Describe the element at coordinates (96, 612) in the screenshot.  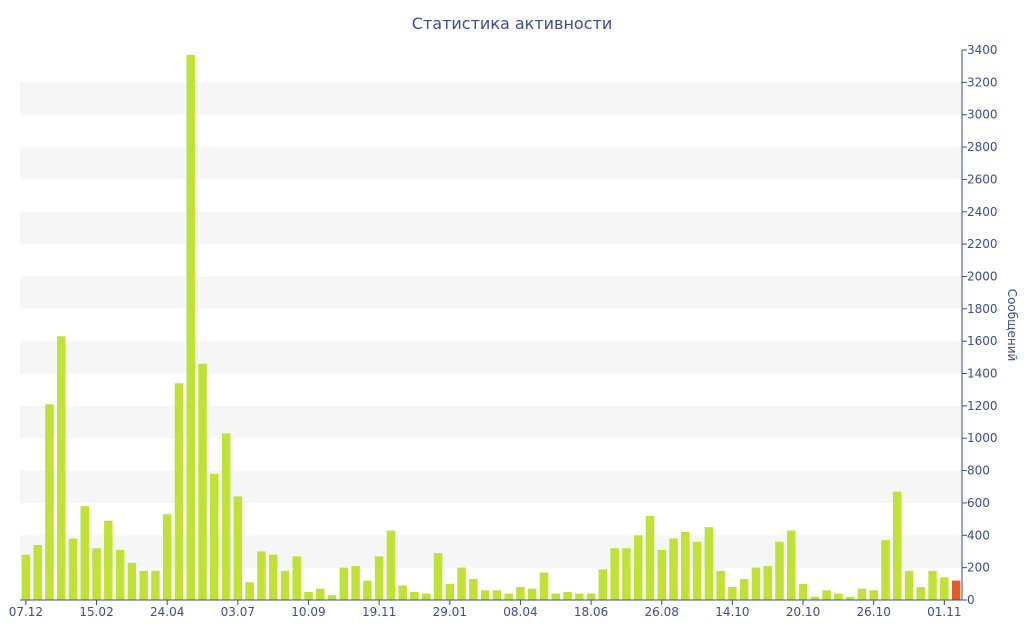
I see `x-tick-label: 15.02` at that location.